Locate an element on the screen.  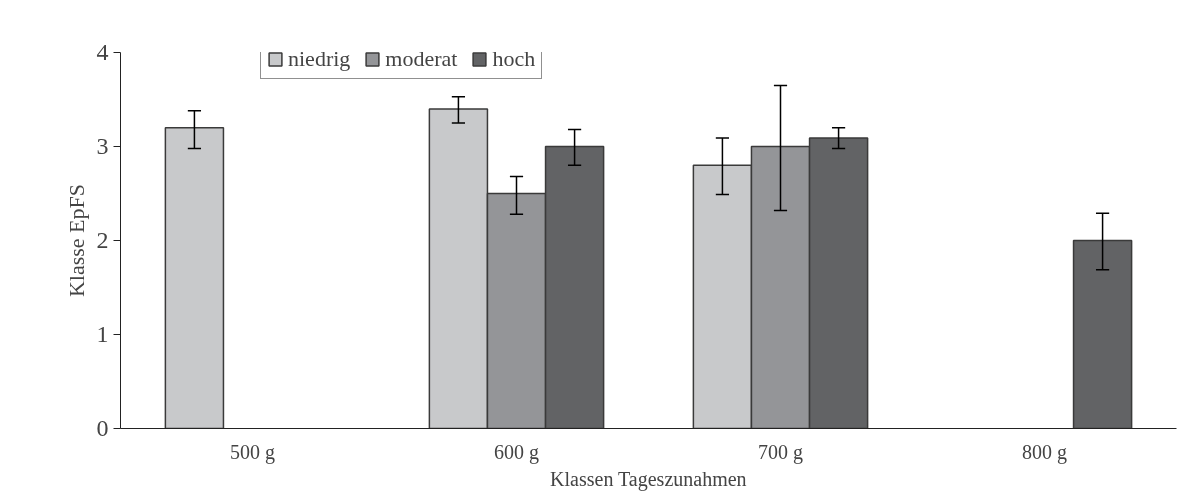
y-axis-title: Klasse EpFS is located at coordinates (76, 240).